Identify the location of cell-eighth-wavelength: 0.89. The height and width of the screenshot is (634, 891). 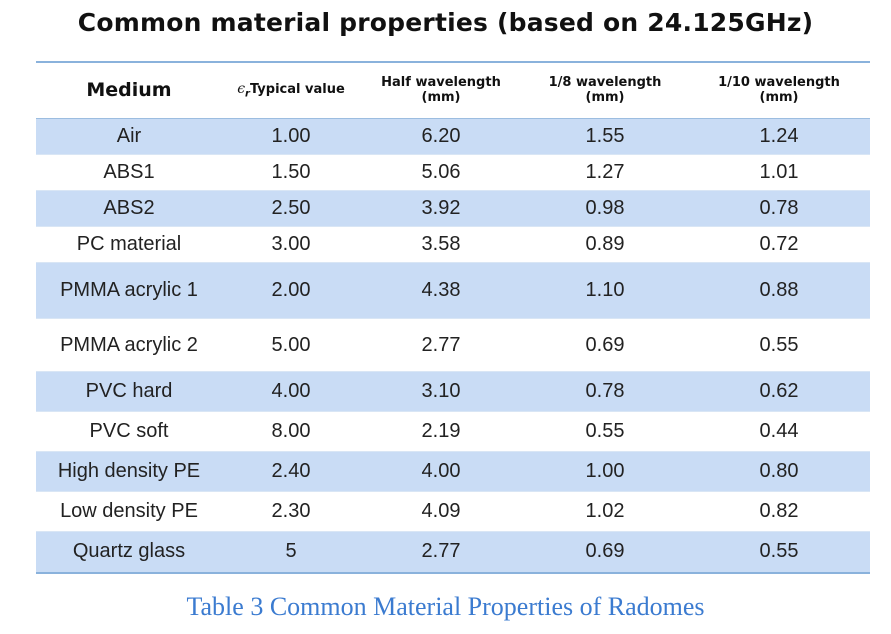
(605, 244).